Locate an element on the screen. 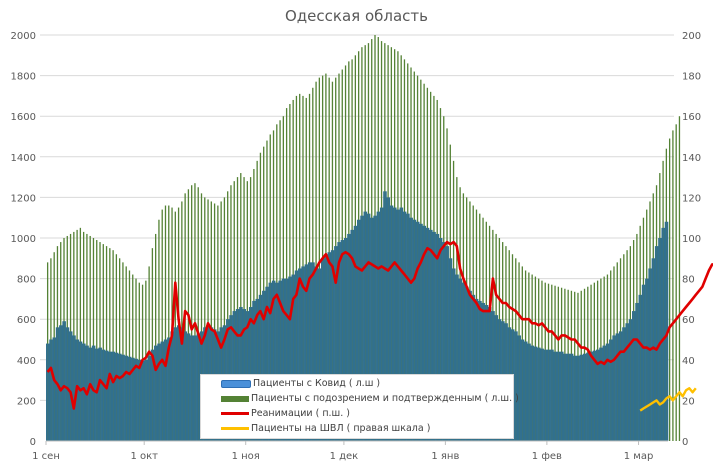 The width and height of the screenshot is (713, 471). y-tick-right: 100 is located at coordinates (691, 239).